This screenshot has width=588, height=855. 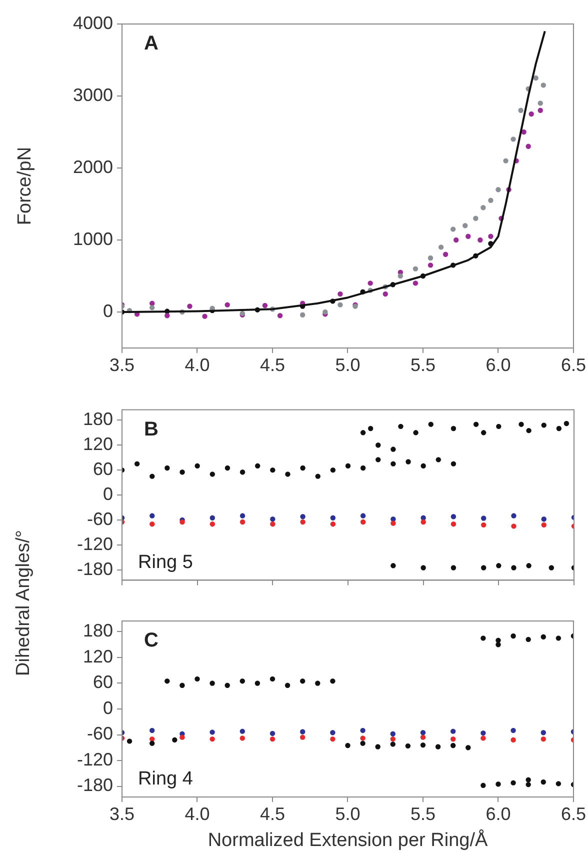 What do you see at coordinates (92, 238) in the screenshot?
I see `y-tick-label: 1000` at bounding box center [92, 238].